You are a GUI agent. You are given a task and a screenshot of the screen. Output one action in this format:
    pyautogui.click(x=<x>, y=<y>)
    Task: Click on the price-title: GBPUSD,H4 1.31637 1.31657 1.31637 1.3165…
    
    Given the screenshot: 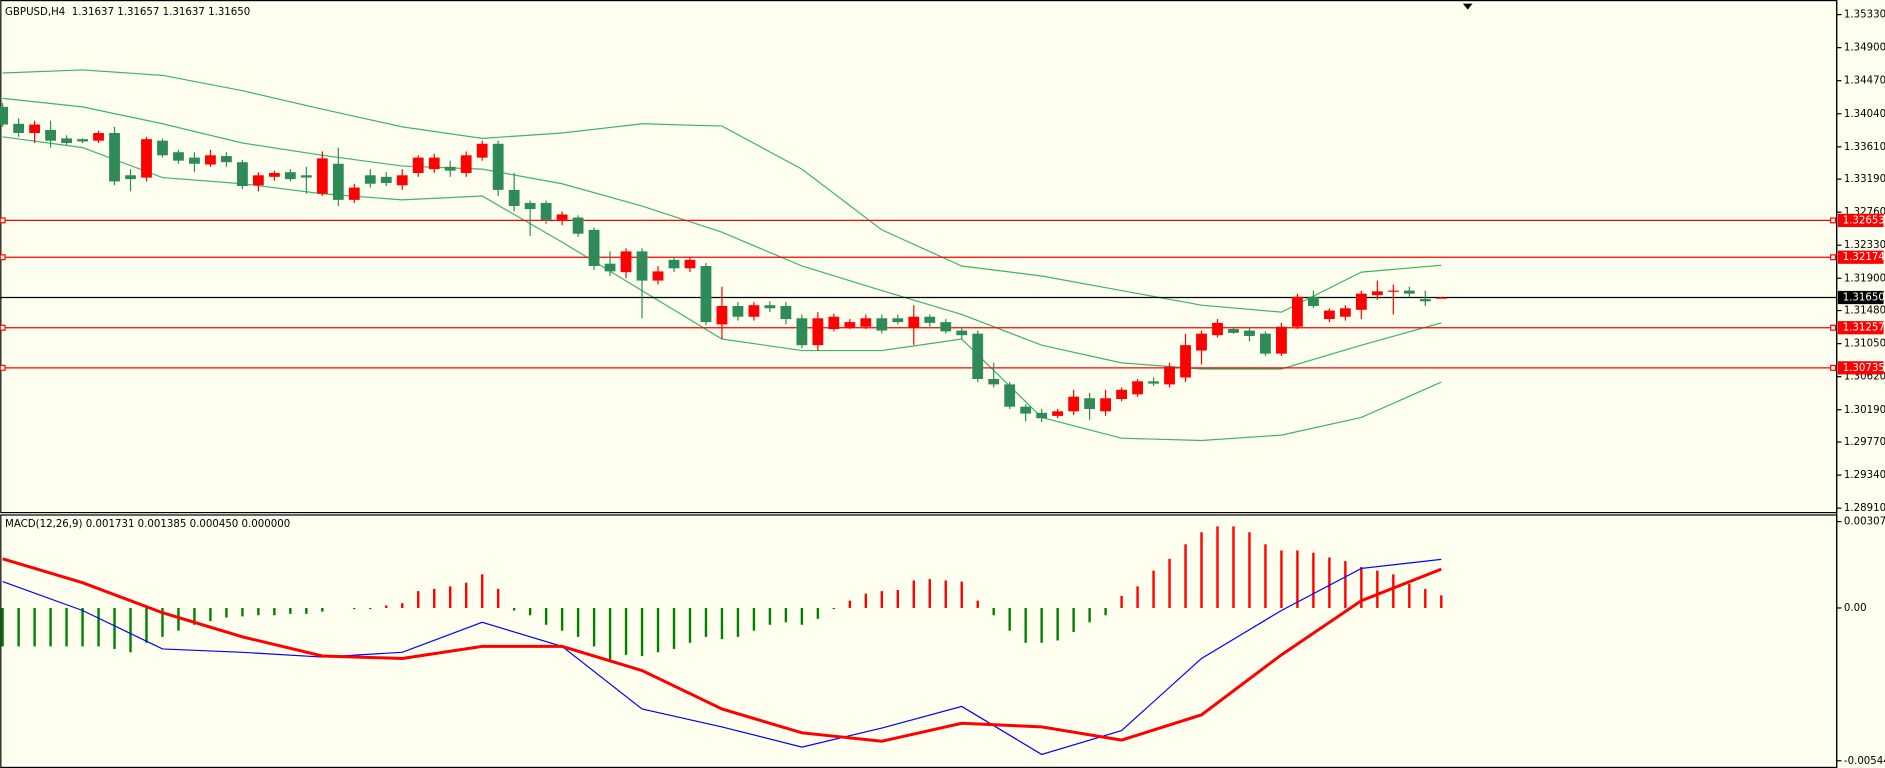 What is the action you would take?
    pyautogui.click(x=127, y=12)
    